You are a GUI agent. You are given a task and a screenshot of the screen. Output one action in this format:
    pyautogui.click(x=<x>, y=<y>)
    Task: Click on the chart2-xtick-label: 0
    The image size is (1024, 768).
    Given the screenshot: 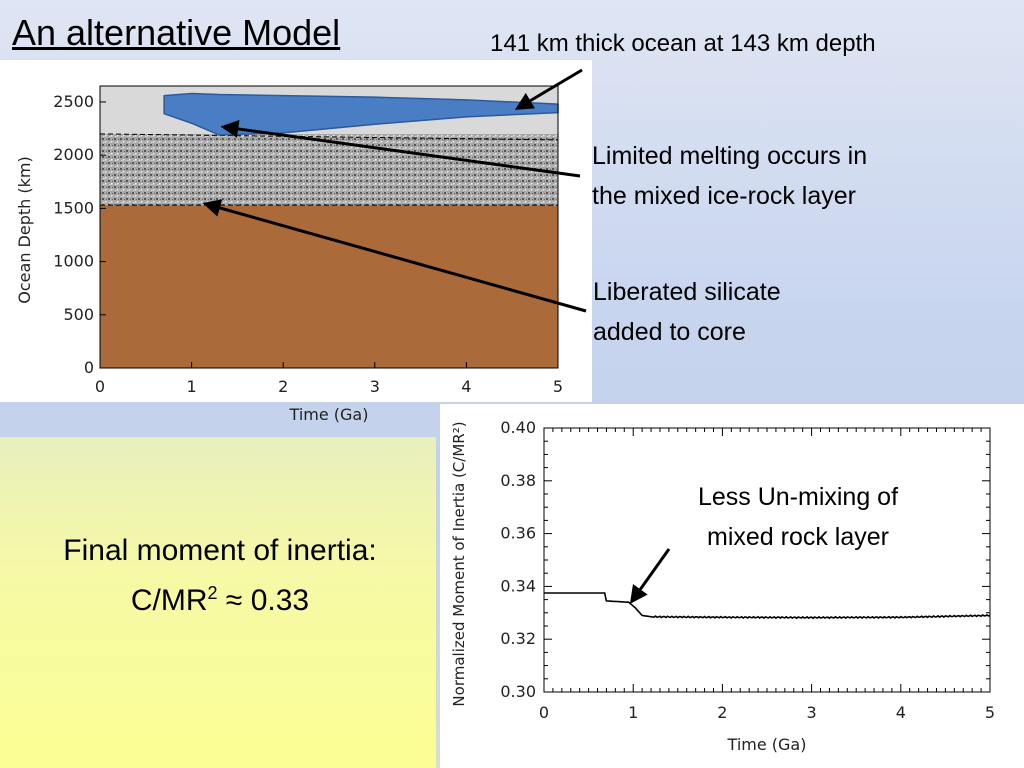 What is the action you would take?
    pyautogui.click(x=544, y=712)
    